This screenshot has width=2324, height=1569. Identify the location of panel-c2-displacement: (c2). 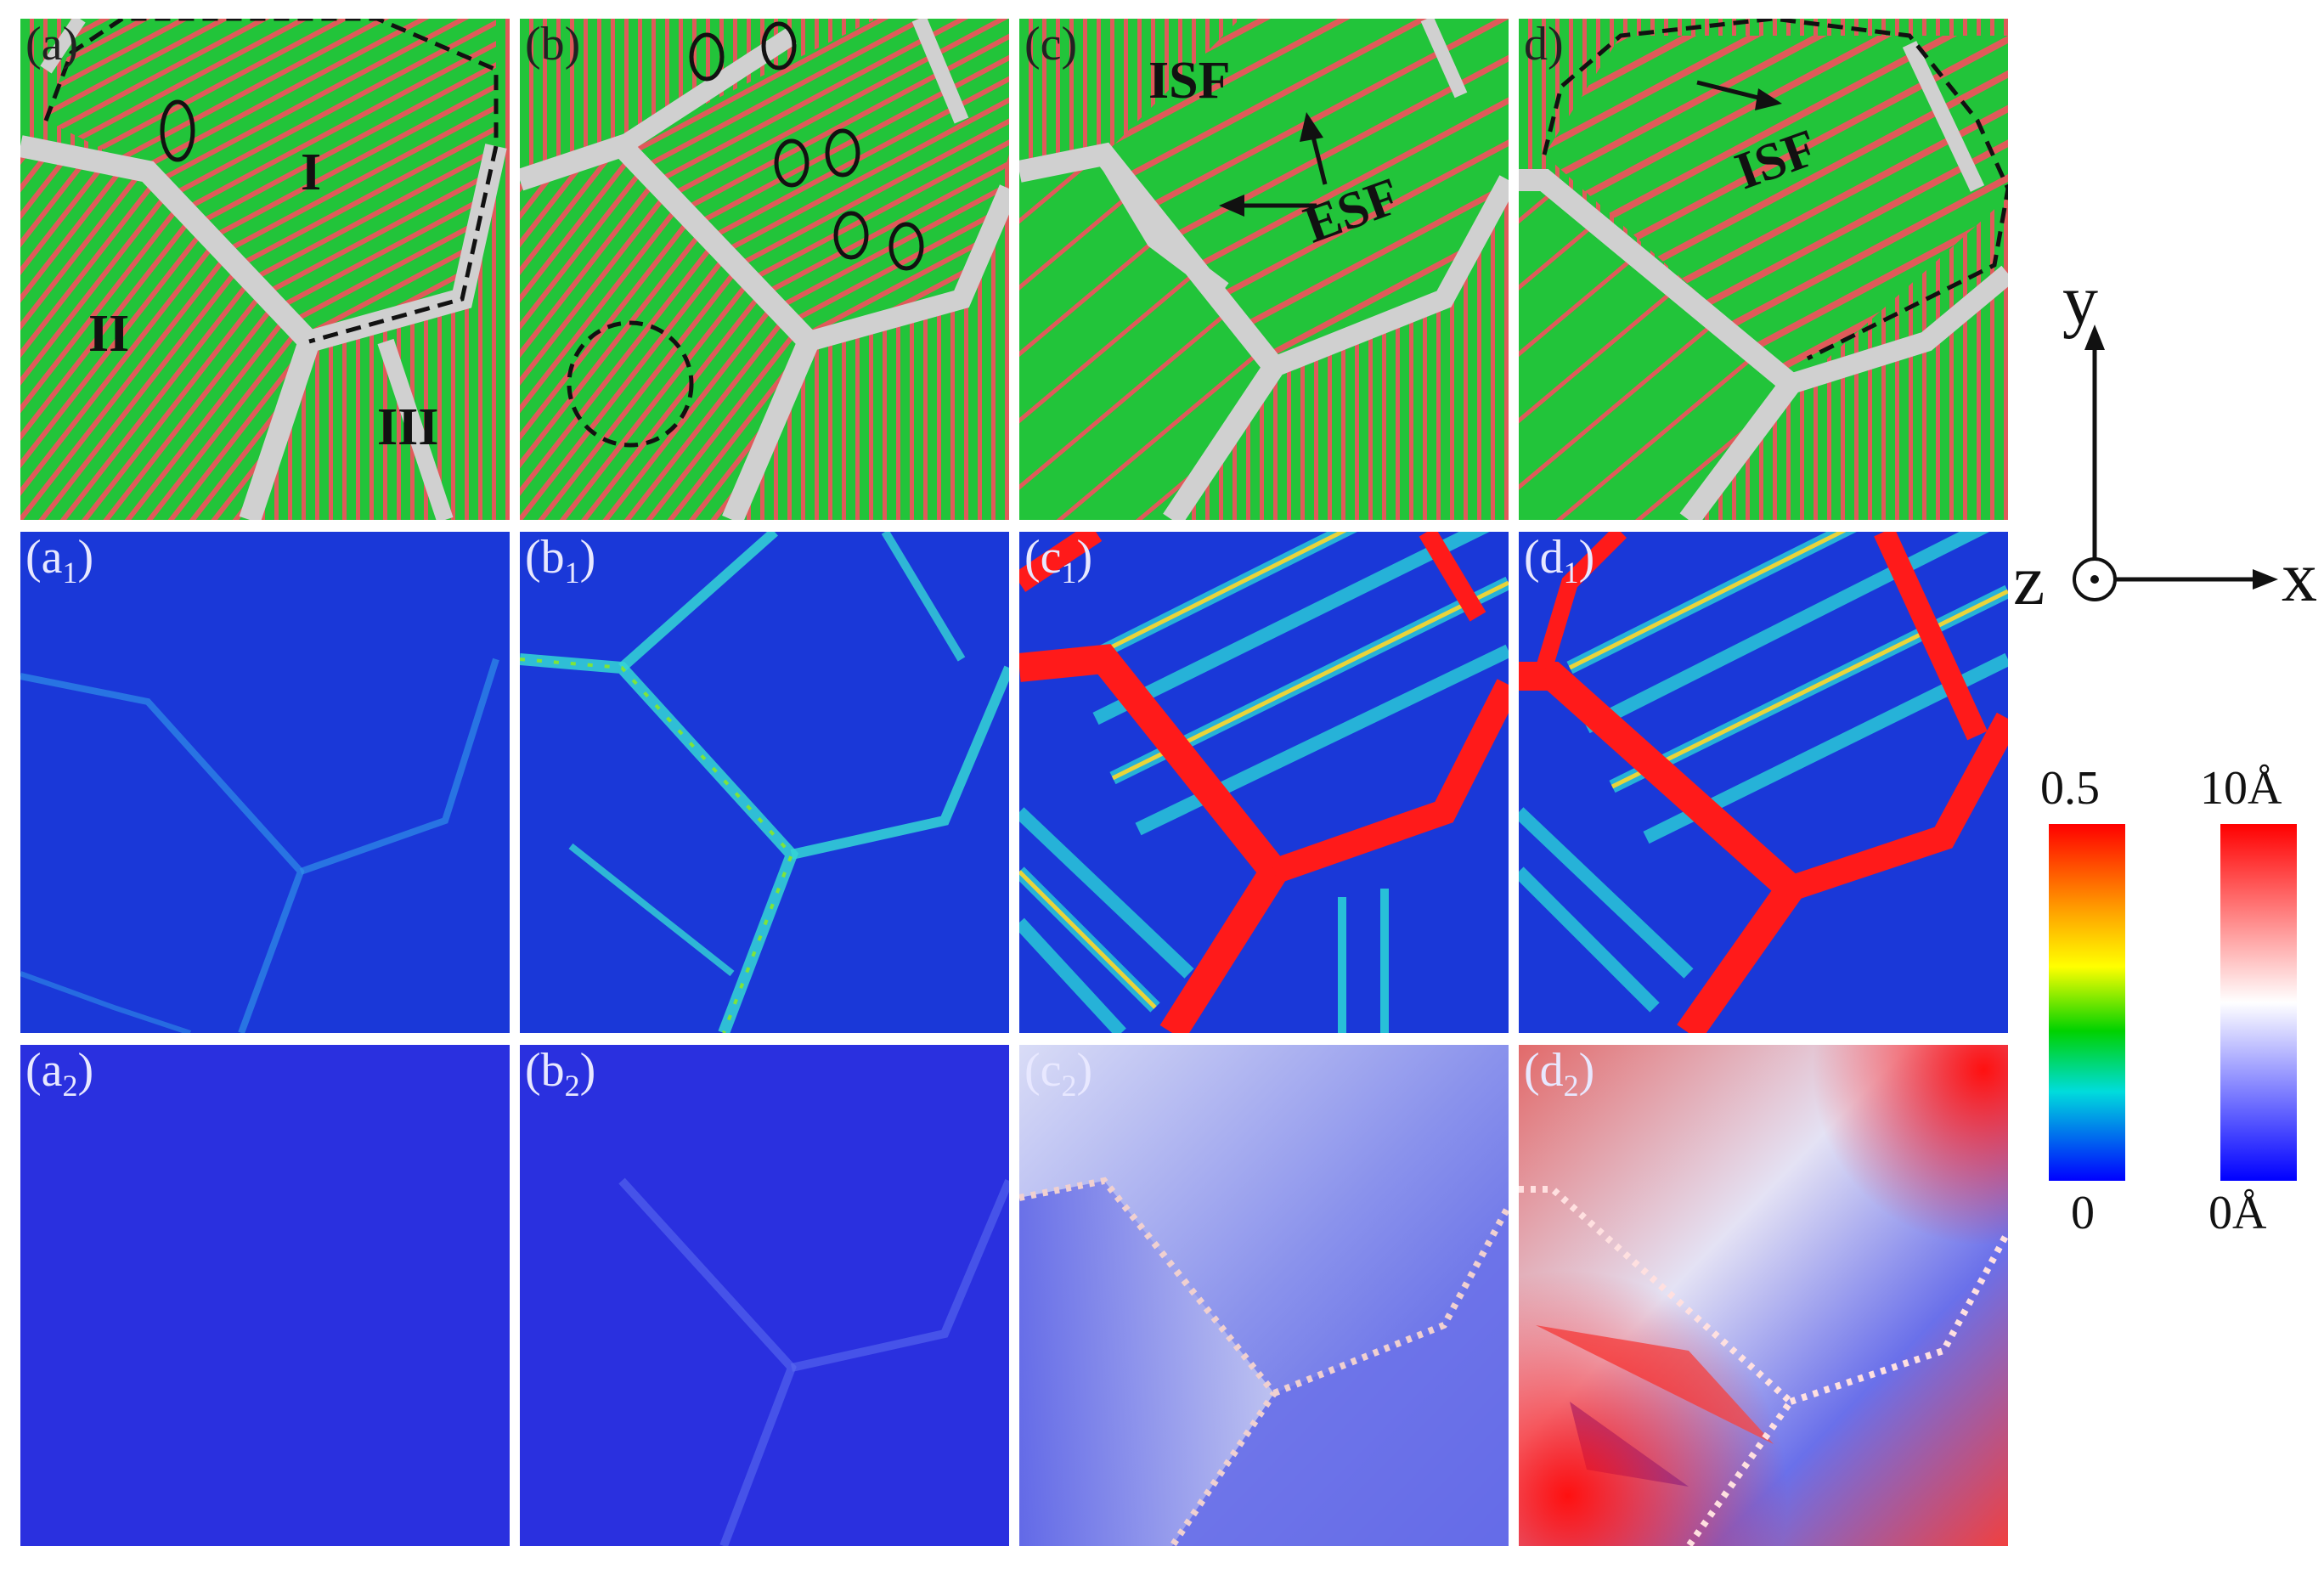
(1264, 1295).